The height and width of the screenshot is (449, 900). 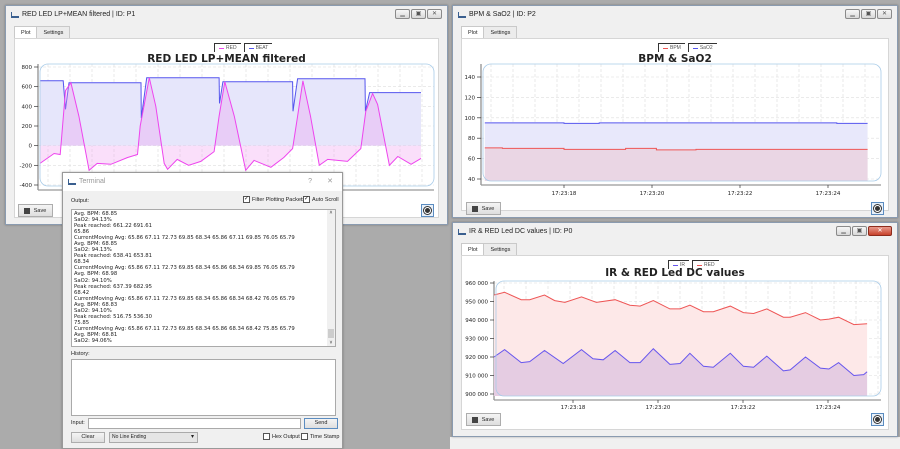 I want to click on legend: RED BEAT, so click(x=243, y=47).